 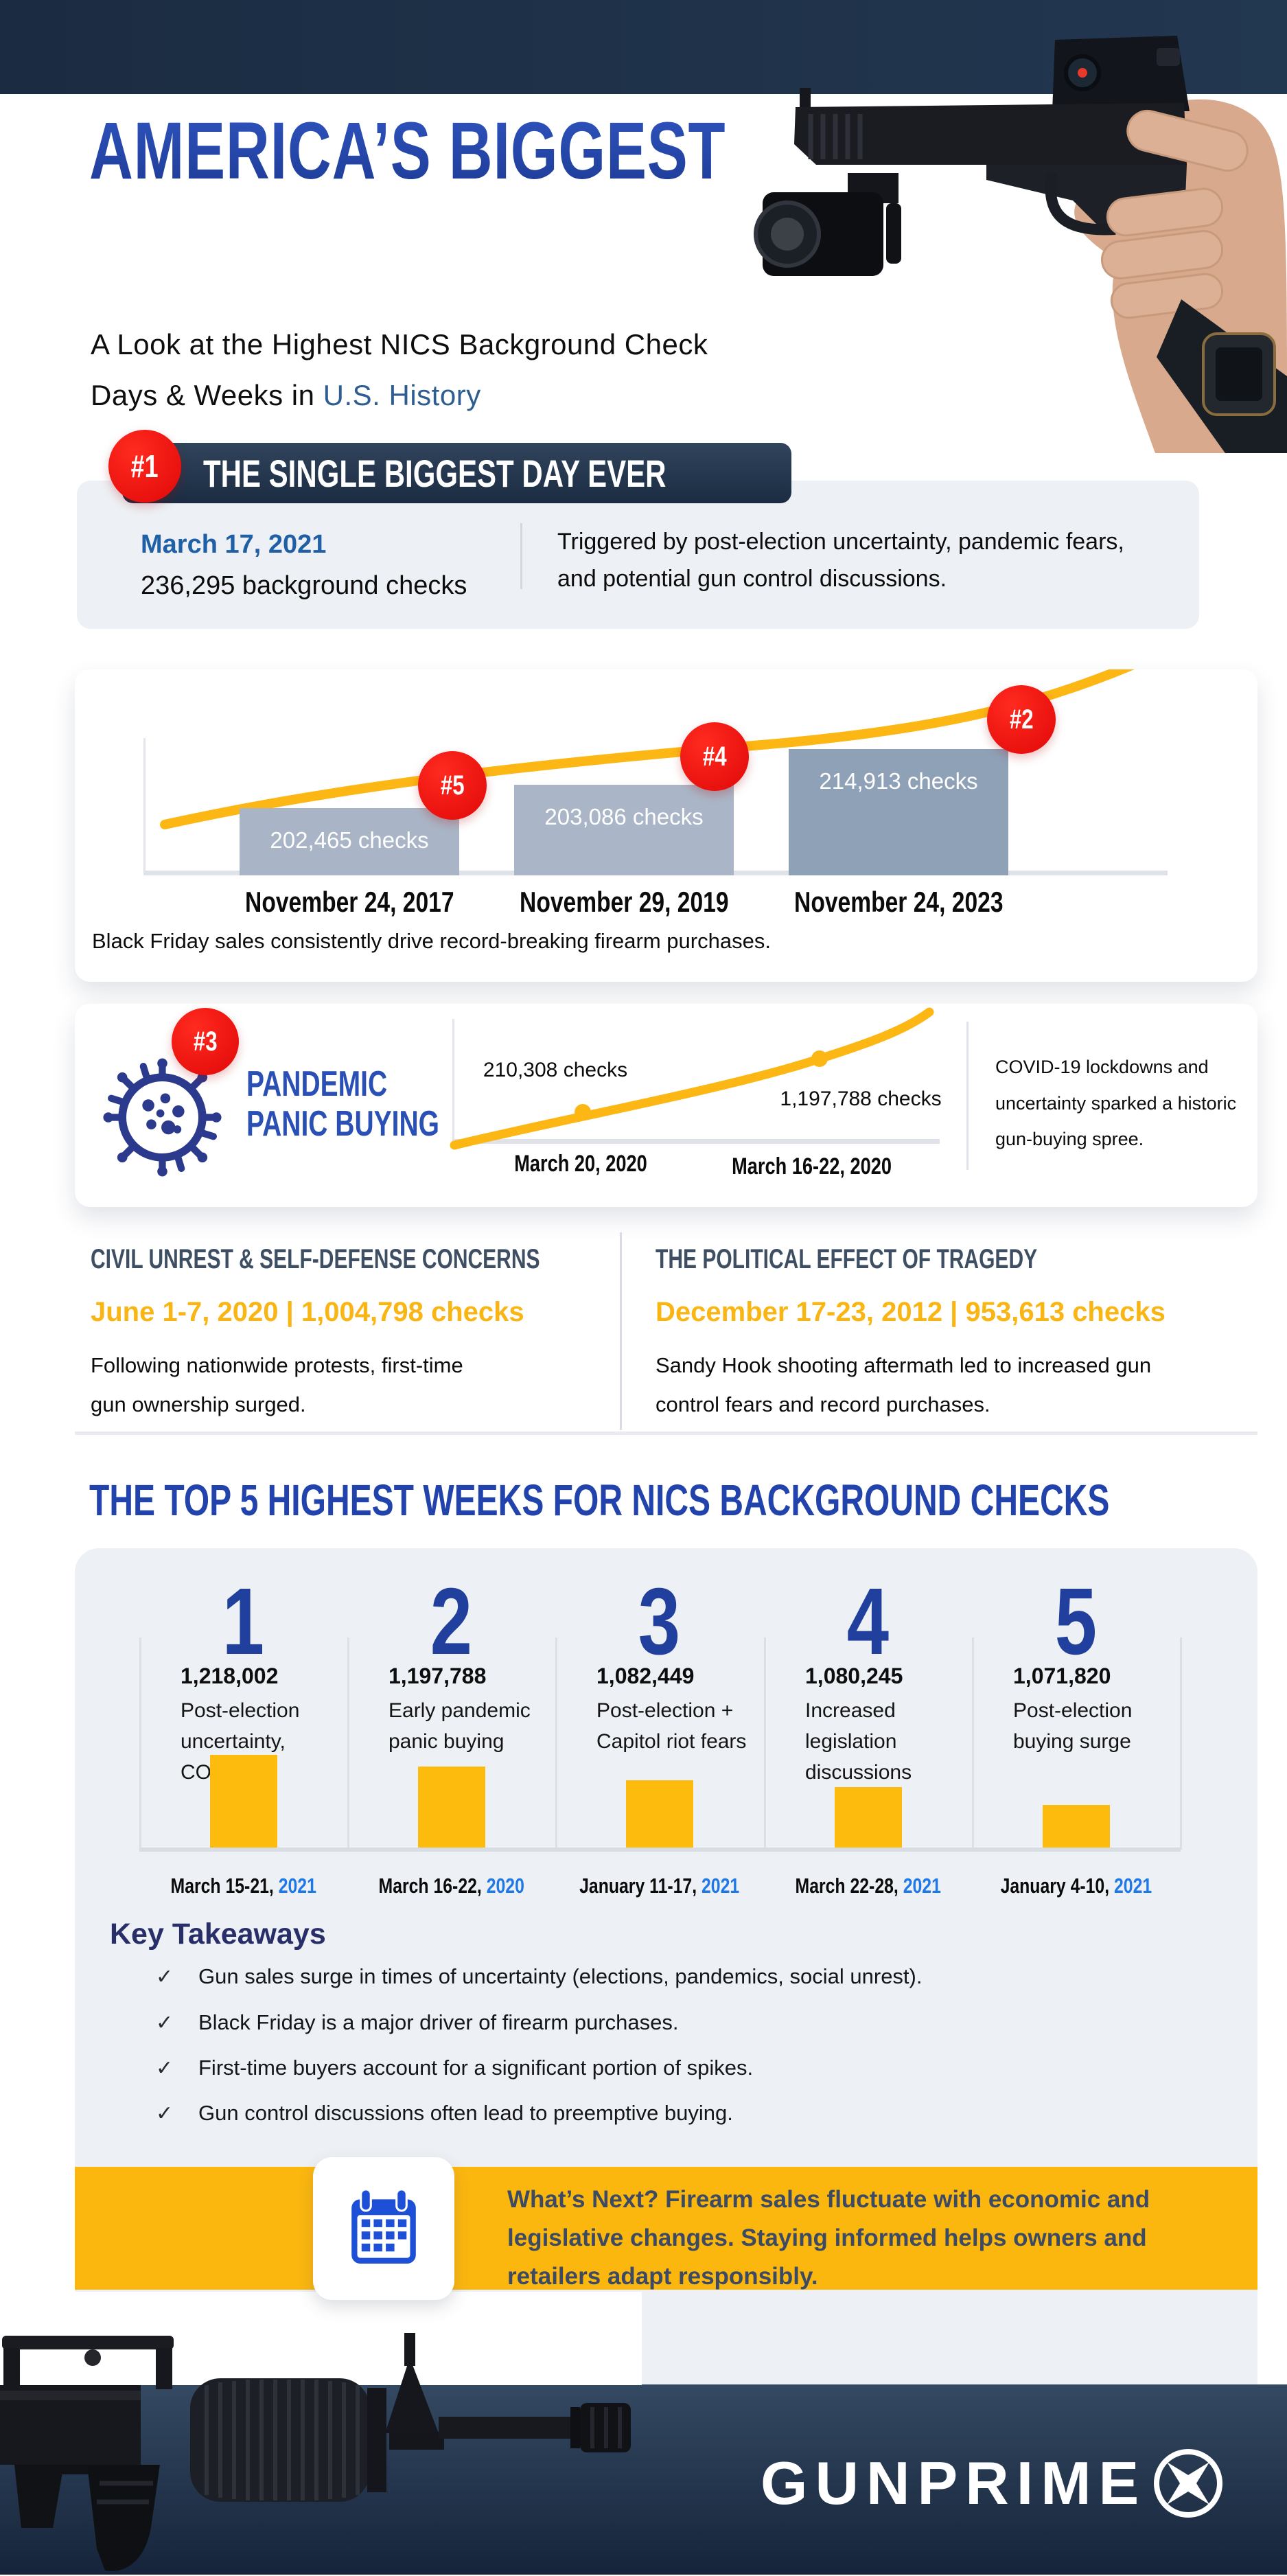 What do you see at coordinates (438, 1676) in the screenshot?
I see `week-value: 1,197,788` at bounding box center [438, 1676].